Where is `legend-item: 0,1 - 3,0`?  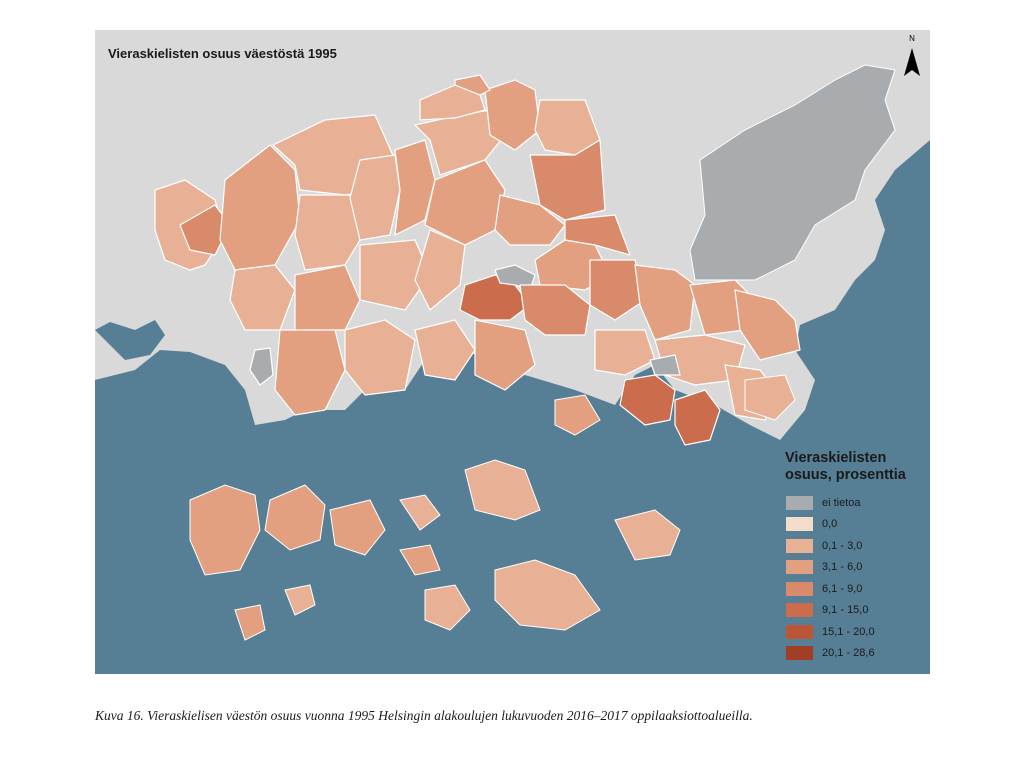 legend-item: 0,1 - 3,0 is located at coordinates (853, 546).